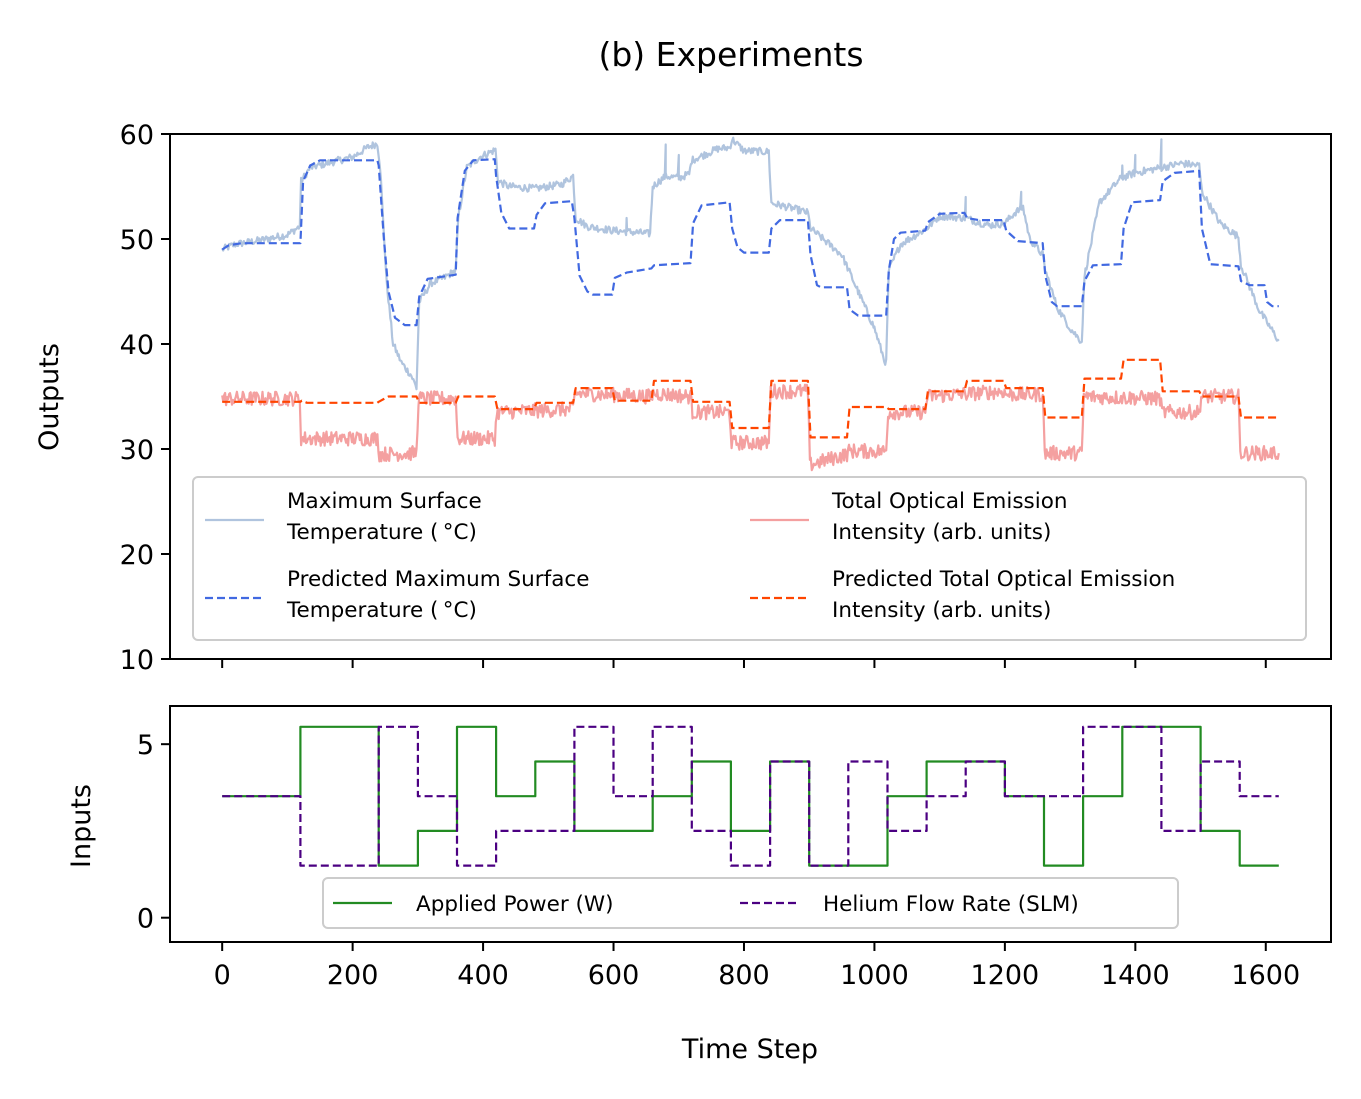 This screenshot has height=1099, width=1361. What do you see at coordinates (145, 919) in the screenshot?
I see `inputs-y-tick-label: 0` at bounding box center [145, 919].